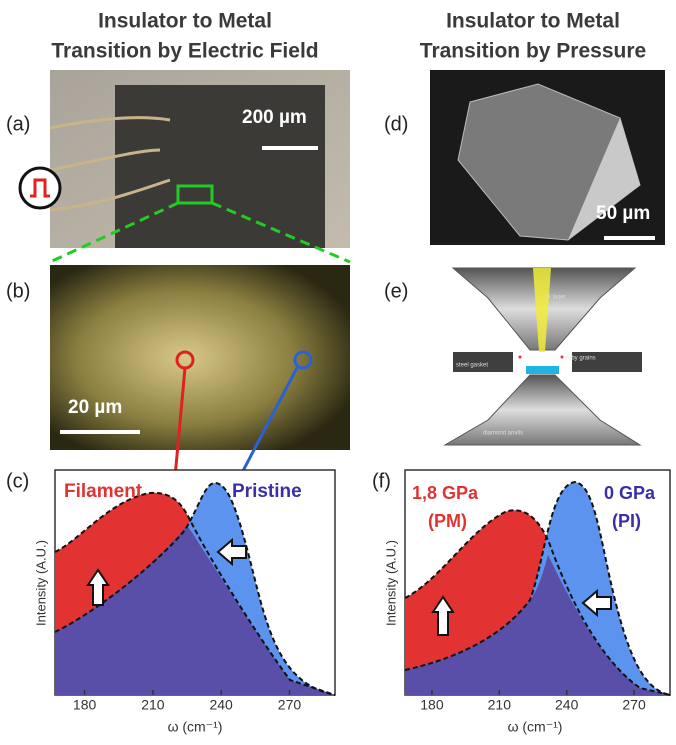  Describe the element at coordinates (274, 117) in the screenshot. I see `scale-label: 200 µm` at that location.